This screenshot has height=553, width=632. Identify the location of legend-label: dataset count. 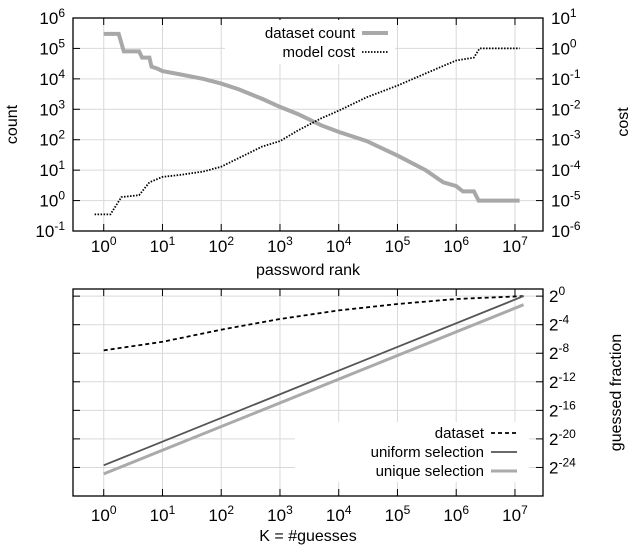
(310, 33).